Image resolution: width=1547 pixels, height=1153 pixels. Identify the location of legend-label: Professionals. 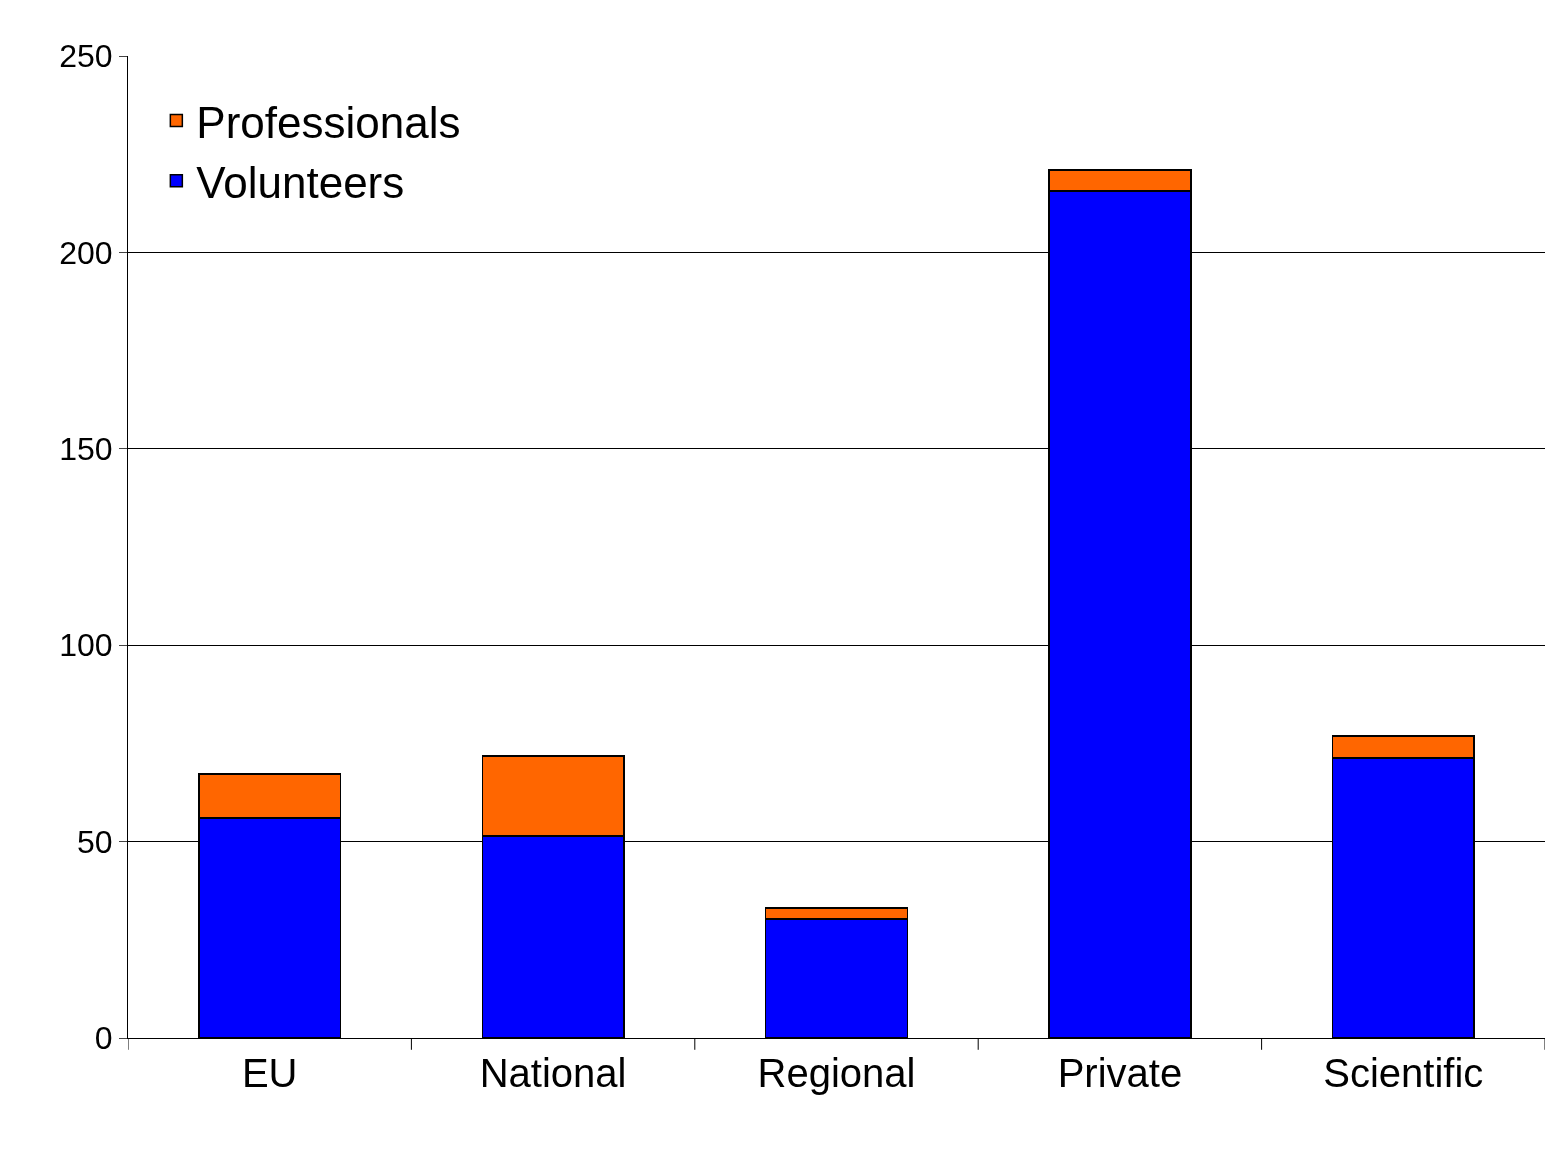
(328, 122).